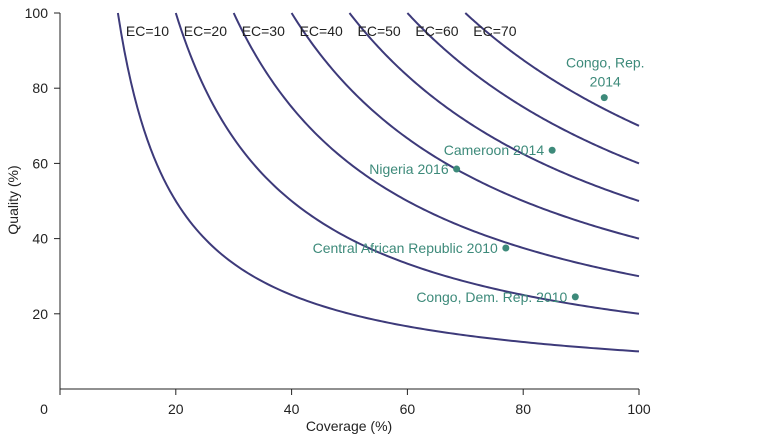 This screenshot has height=439, width=780. I want to click on data-point-label: Congo, Dem. Rep. 2010, so click(491, 297).